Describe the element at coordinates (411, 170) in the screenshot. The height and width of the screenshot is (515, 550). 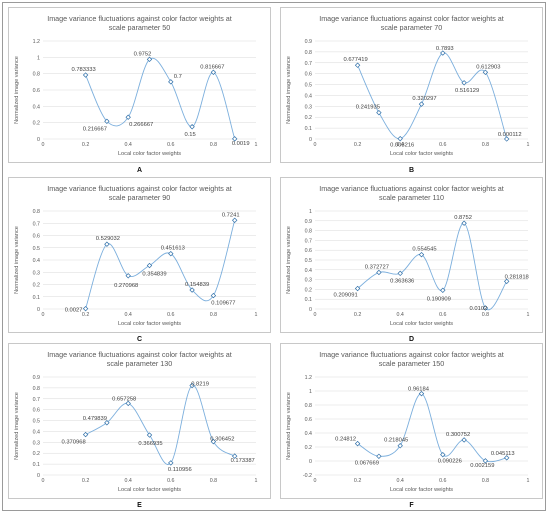
I see `panel-letter: B` at that location.